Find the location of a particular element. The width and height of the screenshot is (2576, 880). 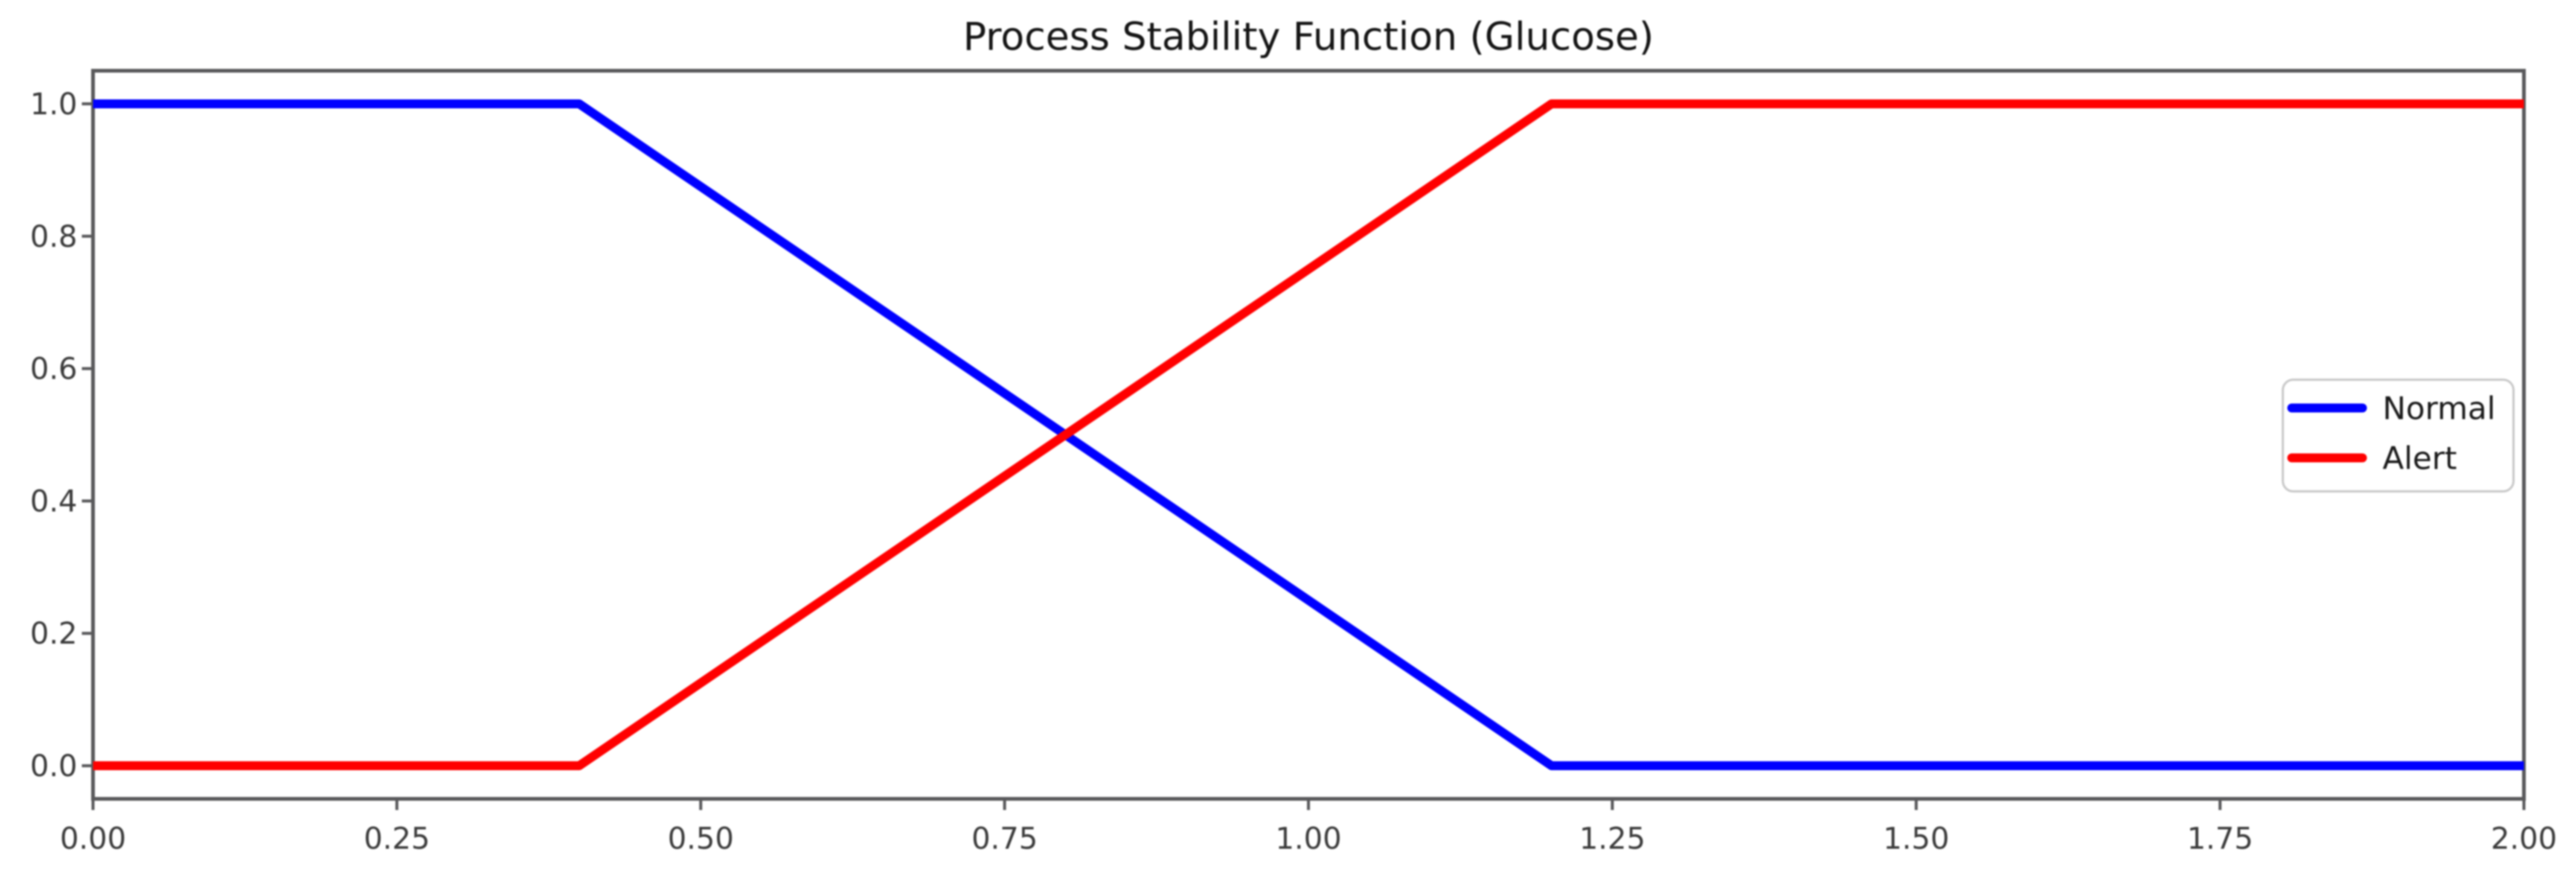

legend-label-normal: Normal is located at coordinates (2439, 408).